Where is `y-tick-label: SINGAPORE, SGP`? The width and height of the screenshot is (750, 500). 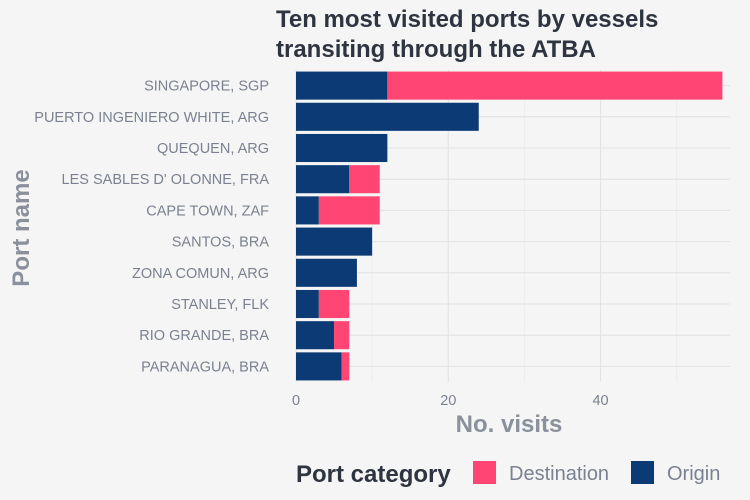
y-tick-label: SINGAPORE, SGP is located at coordinates (206, 87).